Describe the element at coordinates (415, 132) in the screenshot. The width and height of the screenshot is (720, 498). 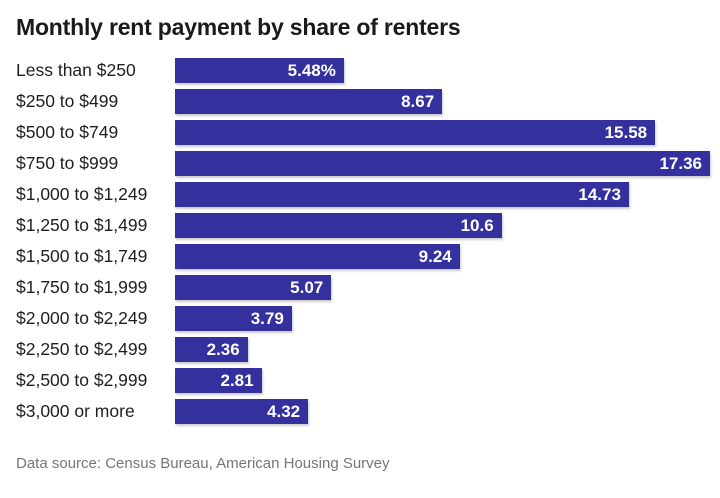
I see `bar: 15.58` at that location.